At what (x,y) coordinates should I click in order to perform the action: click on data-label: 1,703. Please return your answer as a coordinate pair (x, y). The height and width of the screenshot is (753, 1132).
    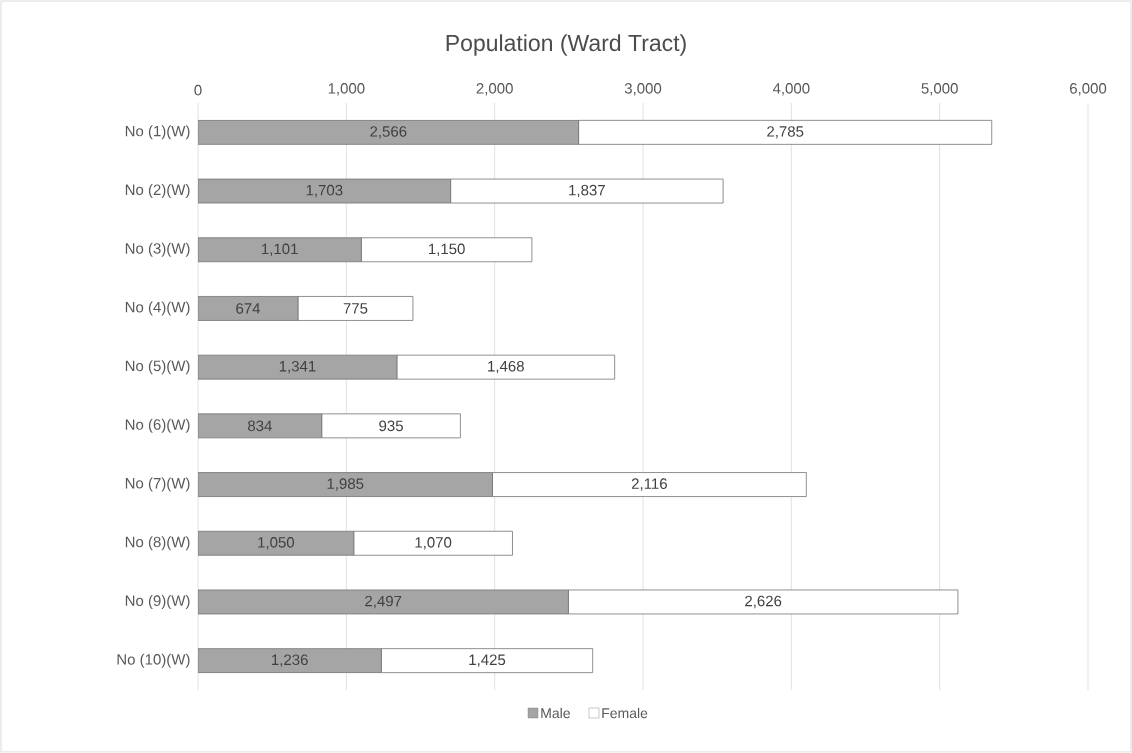
    Looking at the image, I should click on (324, 191).